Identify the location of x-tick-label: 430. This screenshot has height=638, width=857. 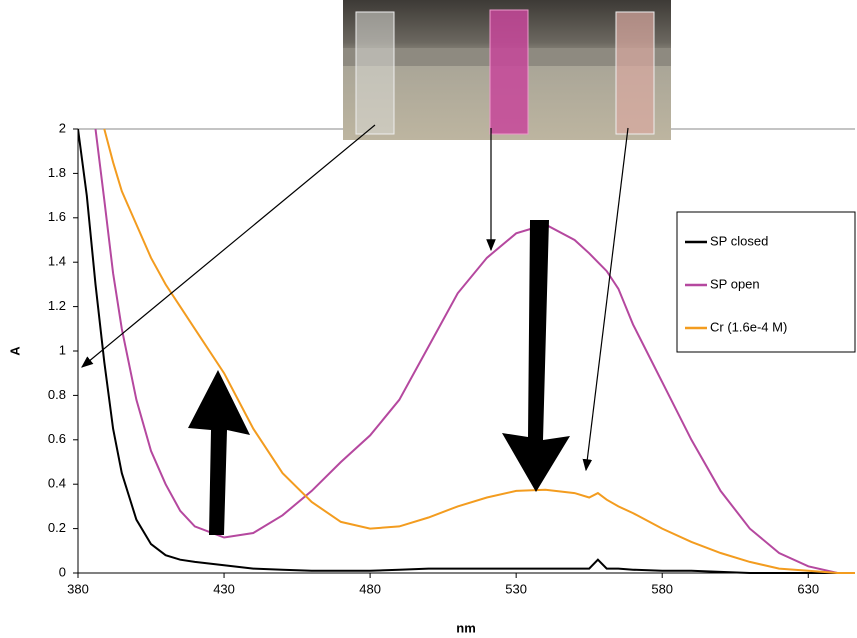
(224, 588).